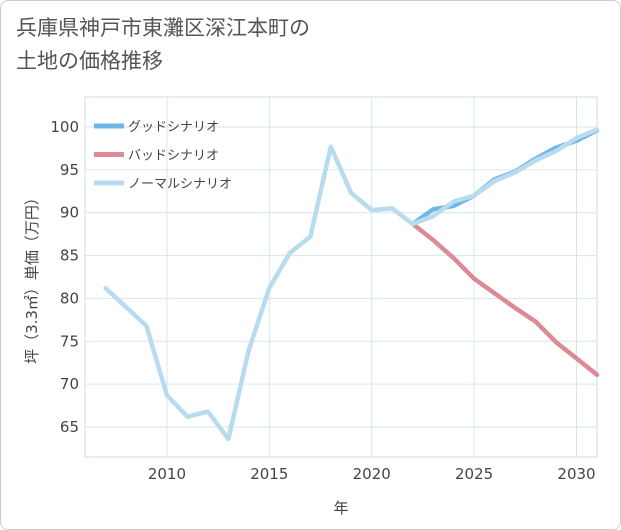 This screenshot has height=530, width=621. Describe the element at coordinates (180, 184) in the screenshot. I see `legend-label: ノーマルシナリオ` at that location.